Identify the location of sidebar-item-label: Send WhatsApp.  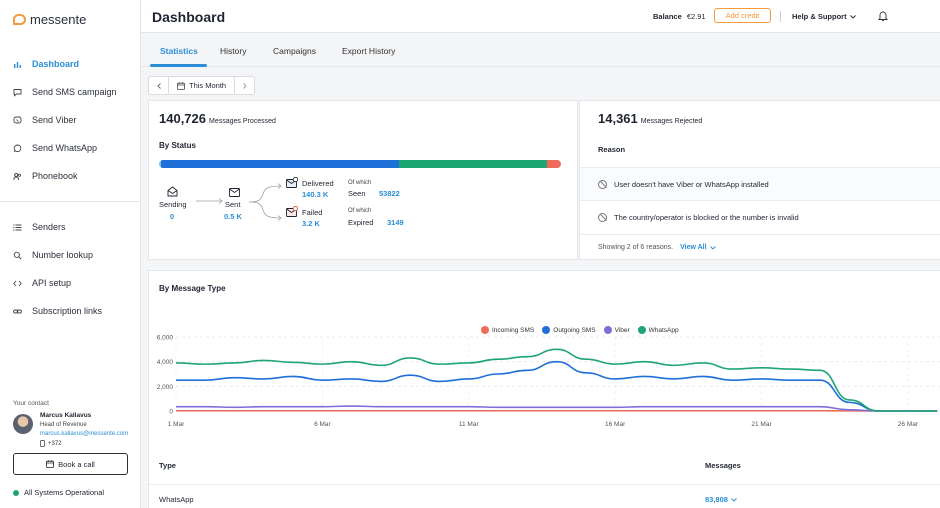
(65, 148).